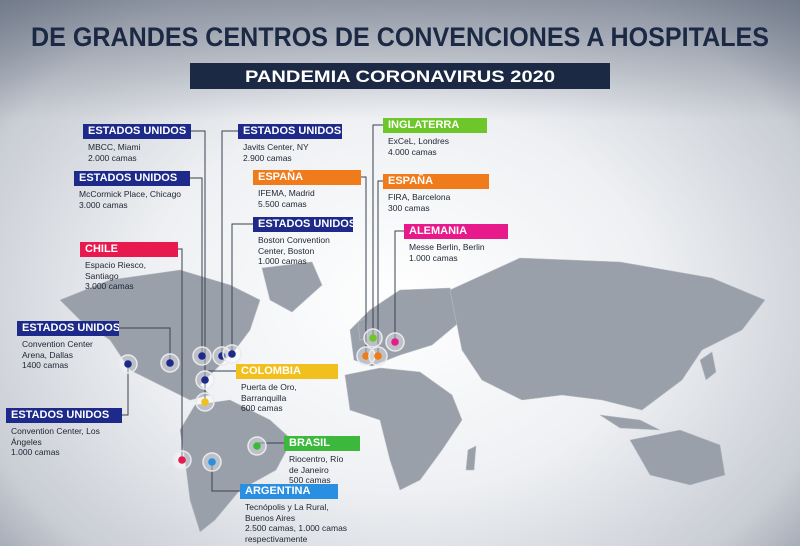  What do you see at coordinates (310, 480) in the screenshot?
I see `beds: 500 camas` at bounding box center [310, 480].